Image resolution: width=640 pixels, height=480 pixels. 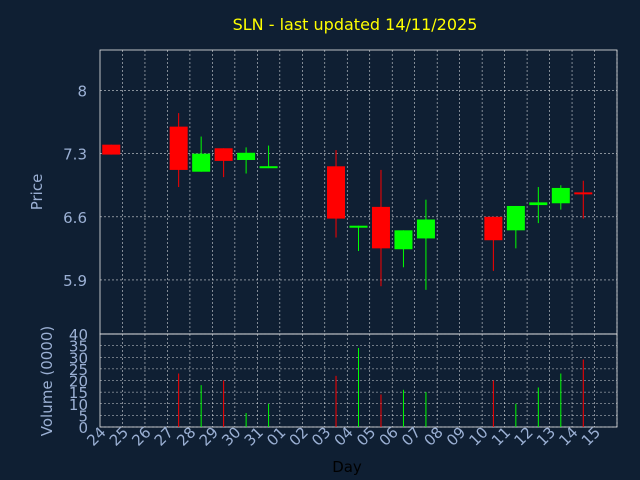 What do you see at coordinates (78, 382) in the screenshot?
I see `volume-y-tick-label: 20` at bounding box center [78, 382].